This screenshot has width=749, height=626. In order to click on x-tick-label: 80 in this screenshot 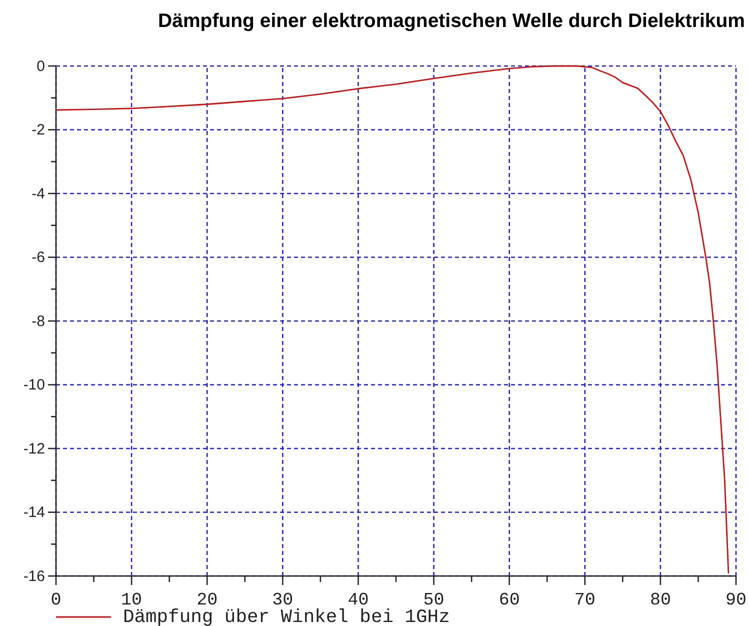, I will do `click(660, 600)`.